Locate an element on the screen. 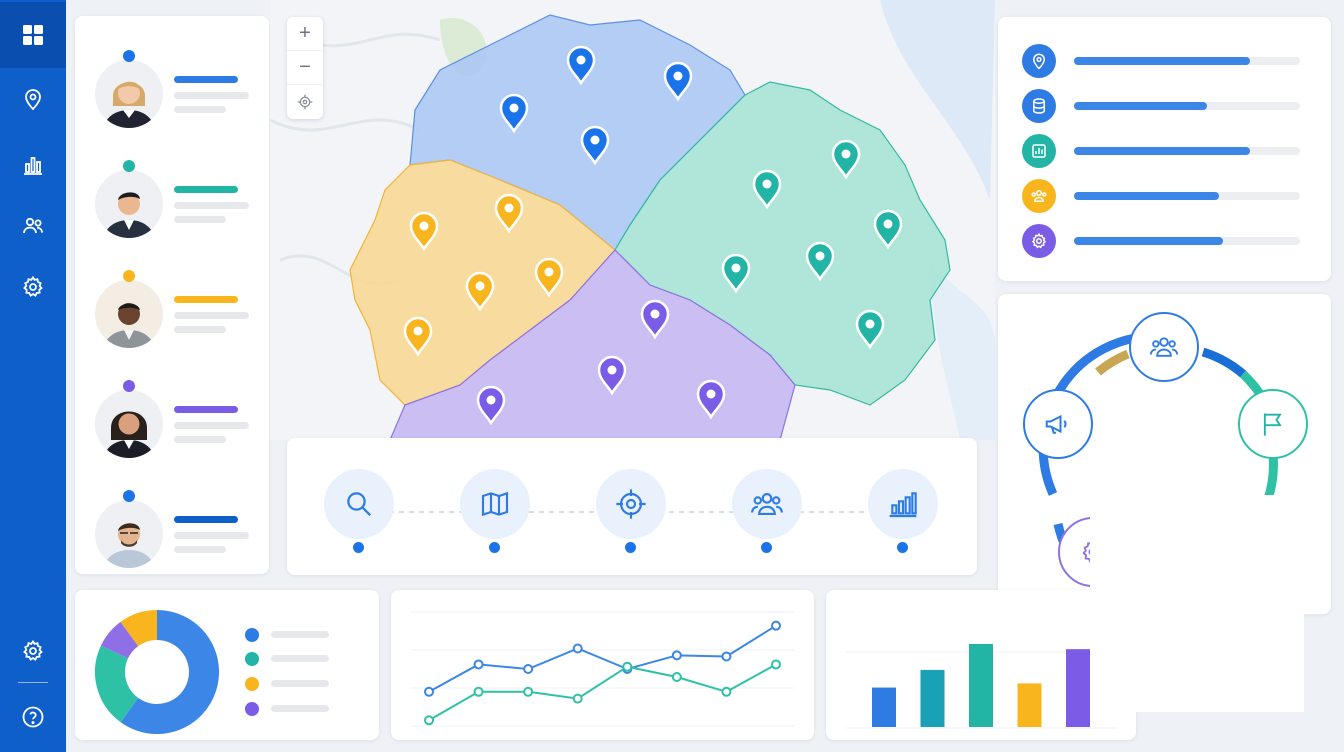 The height and width of the screenshot is (752, 1344). search-icon is located at coordinates (359, 504).